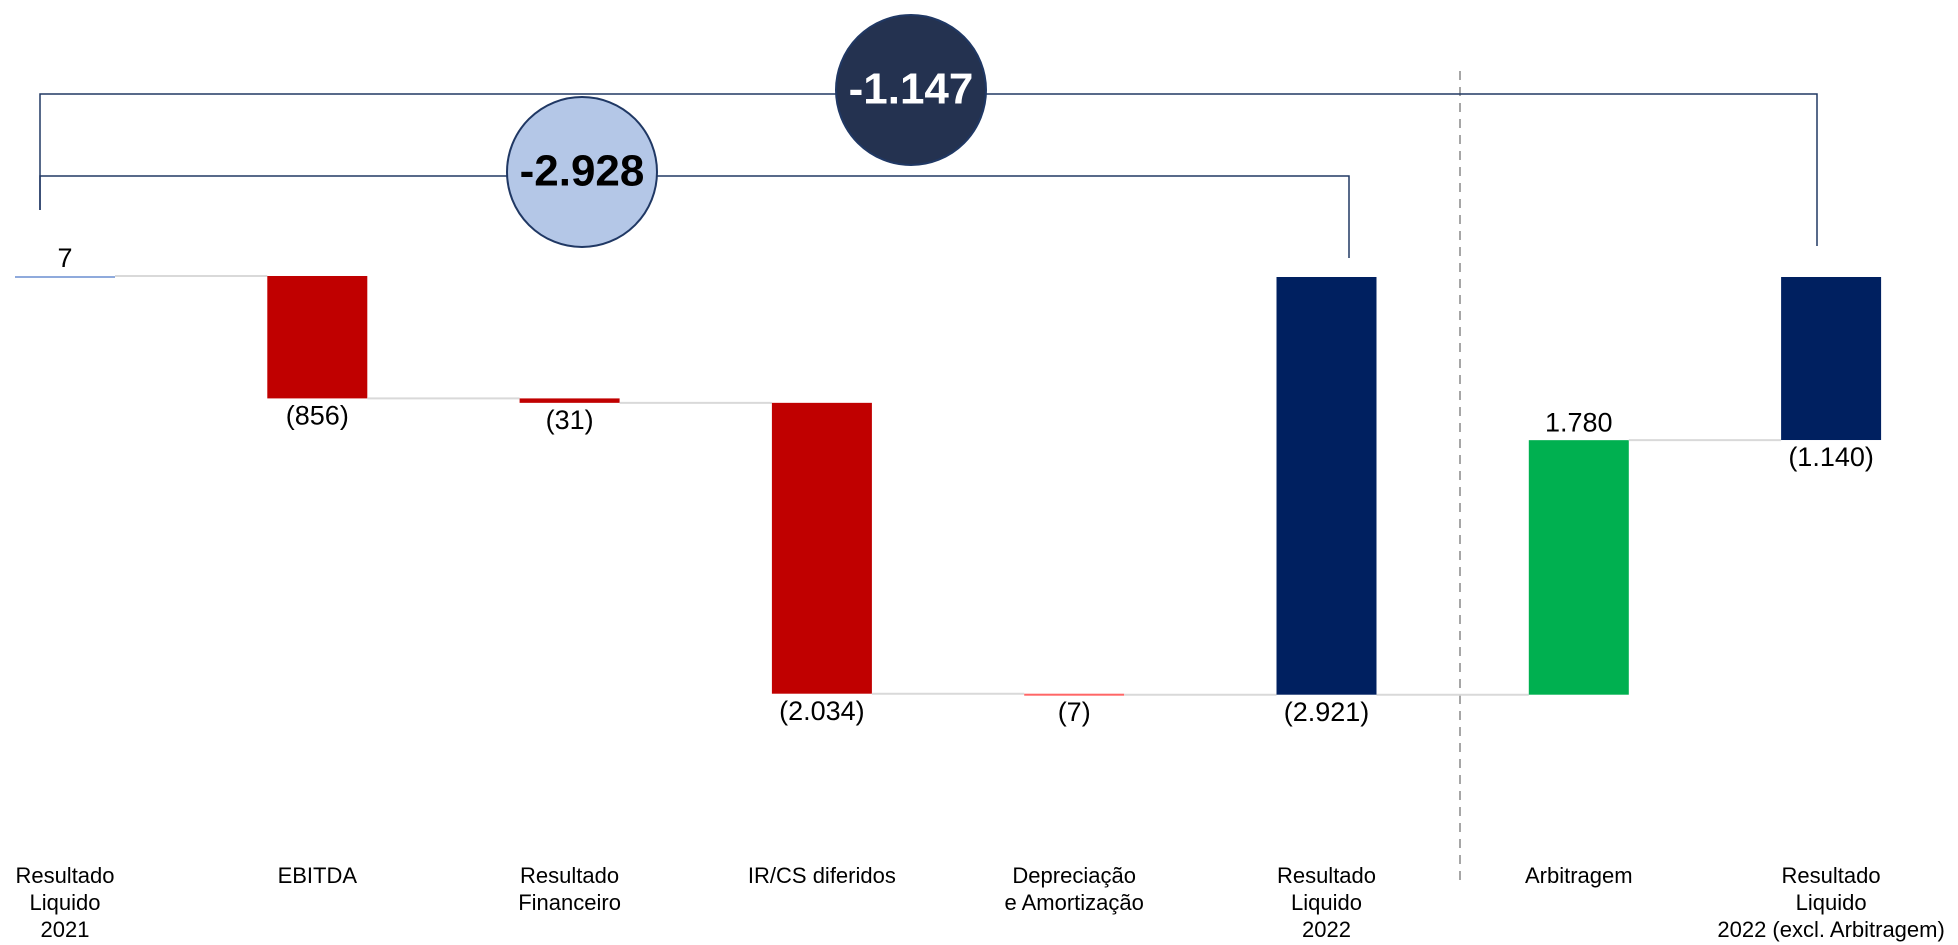 The height and width of the screenshot is (945, 1958). What do you see at coordinates (65, 902) in the screenshot?
I see `category-label: Resultado Liquido 2021` at bounding box center [65, 902].